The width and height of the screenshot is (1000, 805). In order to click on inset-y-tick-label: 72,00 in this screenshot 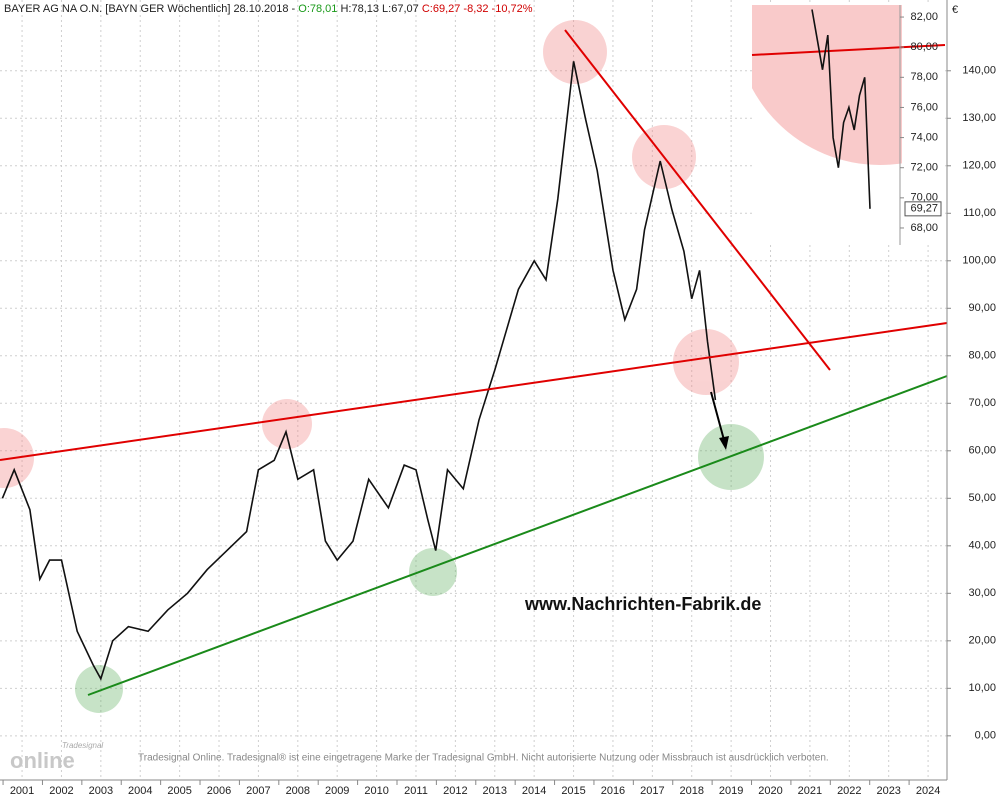, I will do `click(924, 168)`.